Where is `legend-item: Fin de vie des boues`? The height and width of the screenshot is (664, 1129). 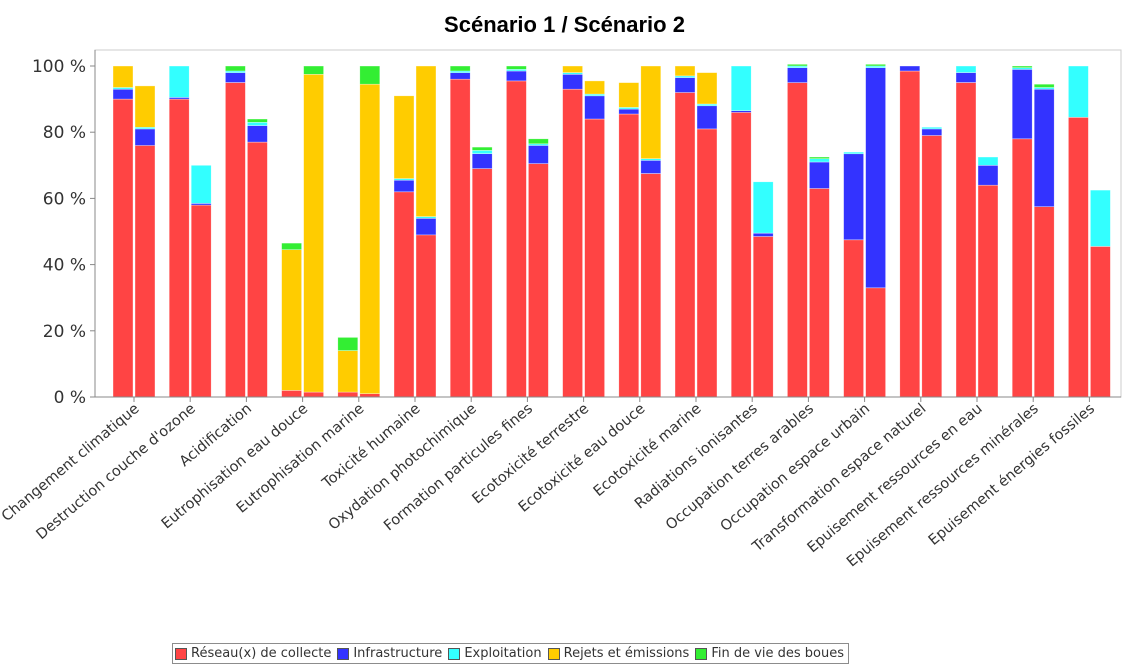
legend-item: Fin de vie des boues is located at coordinates (769, 653).